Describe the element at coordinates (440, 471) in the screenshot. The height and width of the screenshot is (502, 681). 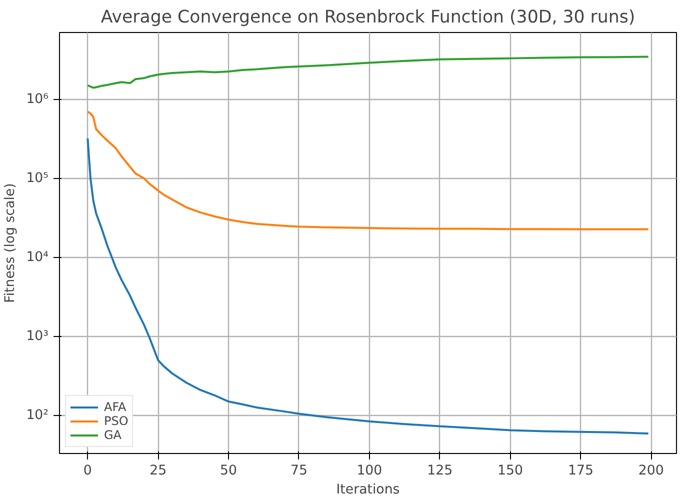
I see `x-tick-label: 125` at that location.